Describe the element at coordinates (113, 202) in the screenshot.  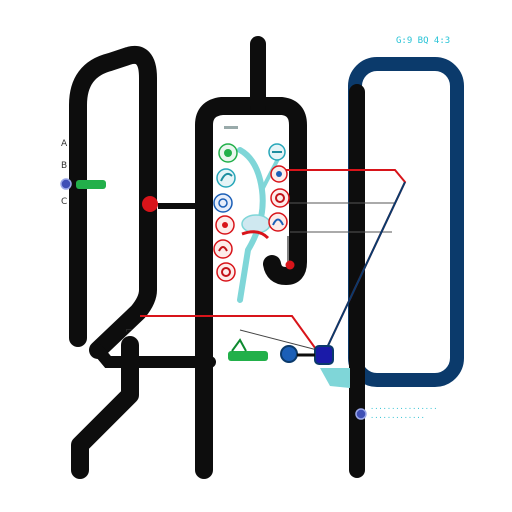
I see `left-frame` at that location.